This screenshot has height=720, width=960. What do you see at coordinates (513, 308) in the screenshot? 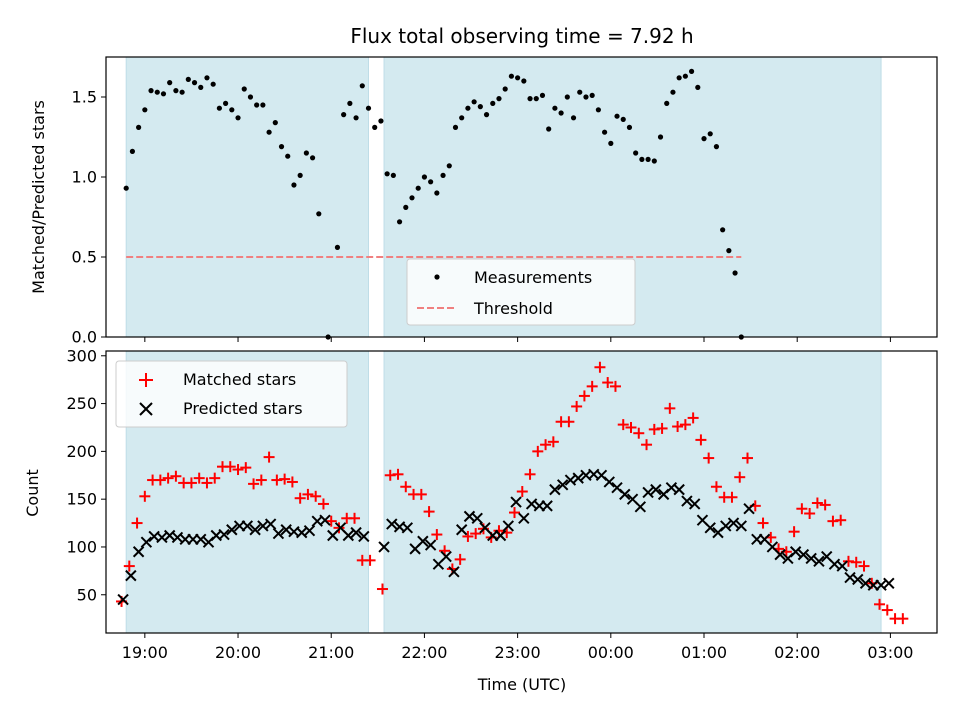
I see `legend-threshold-label: Threshold` at bounding box center [513, 308].